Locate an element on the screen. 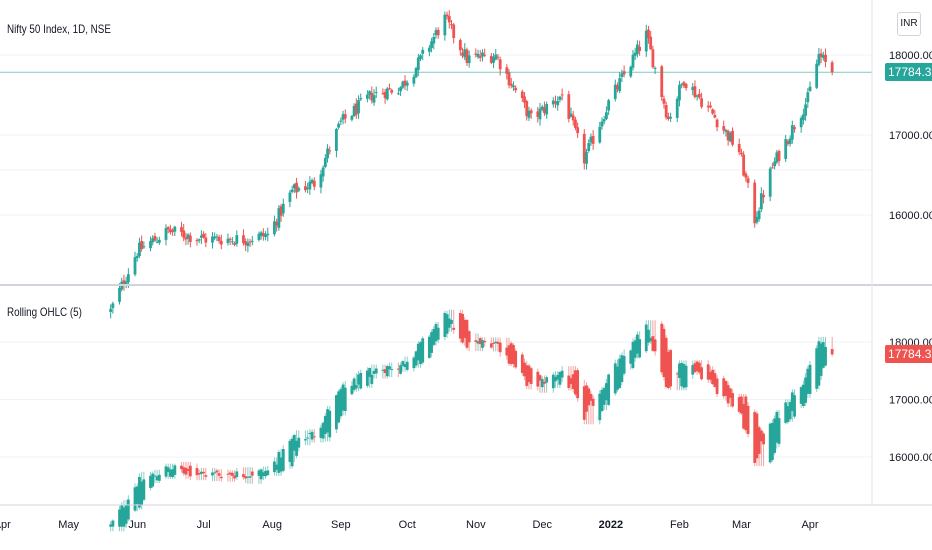  y-tick-label-indicator: 16000.00 is located at coordinates (910, 458).